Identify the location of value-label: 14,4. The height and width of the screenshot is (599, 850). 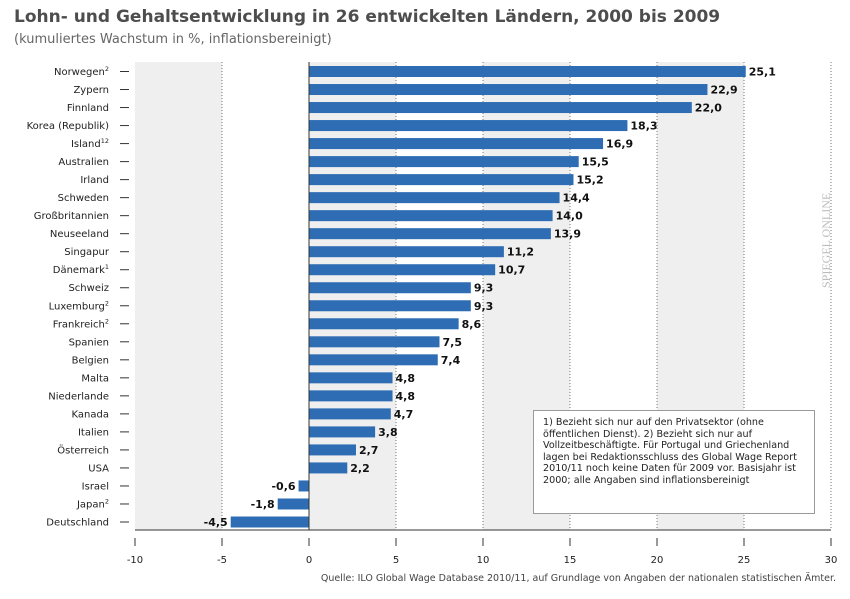
(576, 198).